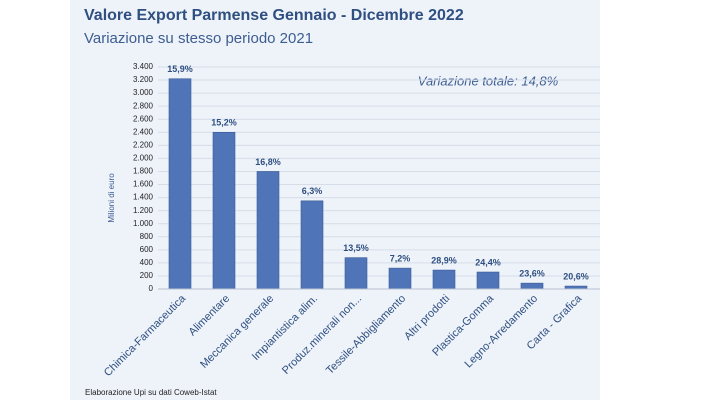 Image resolution: width=710 pixels, height=400 pixels. Describe the element at coordinates (400, 258) in the screenshot. I see `bar-label: 7,2%` at that location.